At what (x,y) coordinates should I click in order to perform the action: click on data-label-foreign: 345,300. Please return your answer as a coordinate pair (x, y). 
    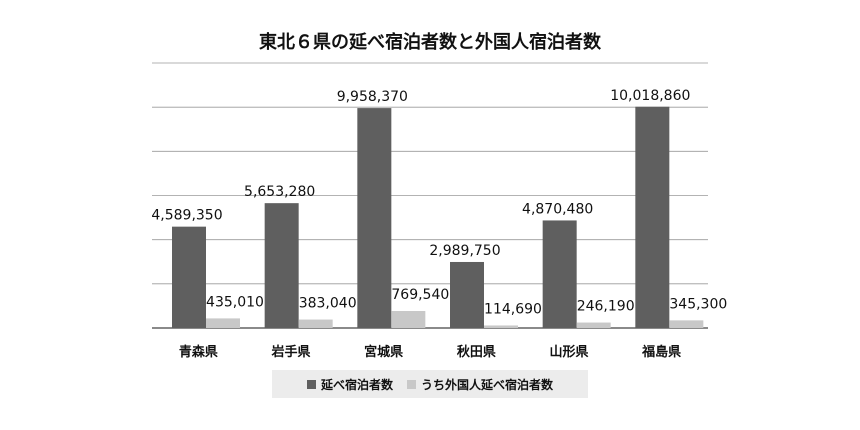
    Looking at the image, I should click on (698, 304).